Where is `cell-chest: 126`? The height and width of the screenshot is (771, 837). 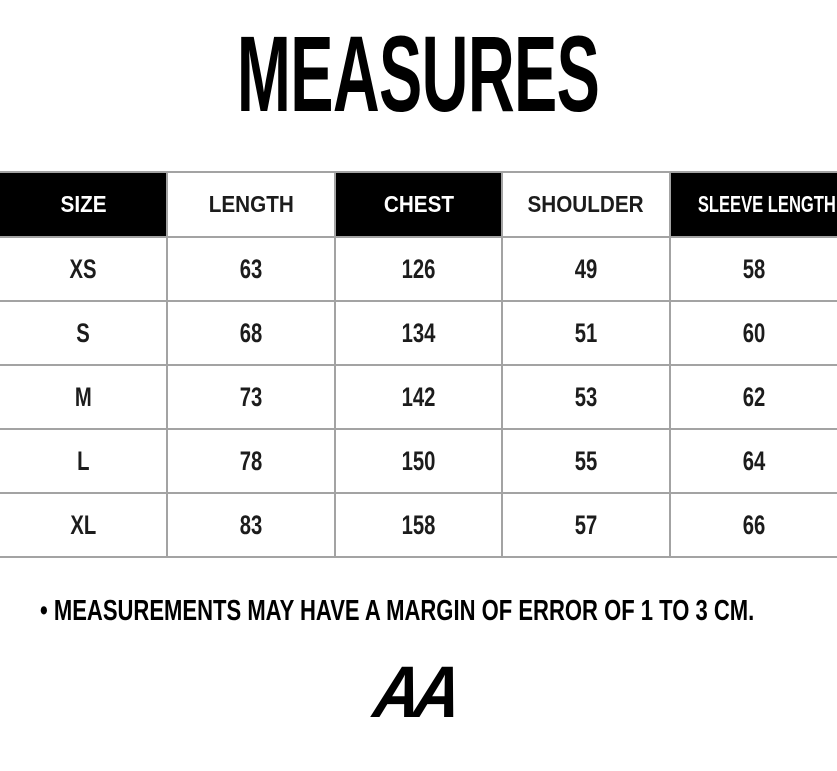
cell-chest: 126 is located at coordinates (418, 269).